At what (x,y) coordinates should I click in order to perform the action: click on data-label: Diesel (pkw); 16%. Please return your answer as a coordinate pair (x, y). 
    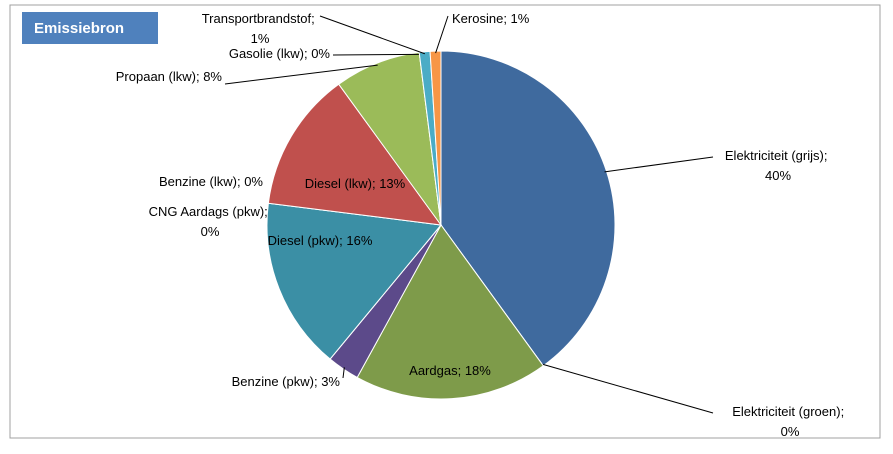
    Looking at the image, I should click on (320, 240).